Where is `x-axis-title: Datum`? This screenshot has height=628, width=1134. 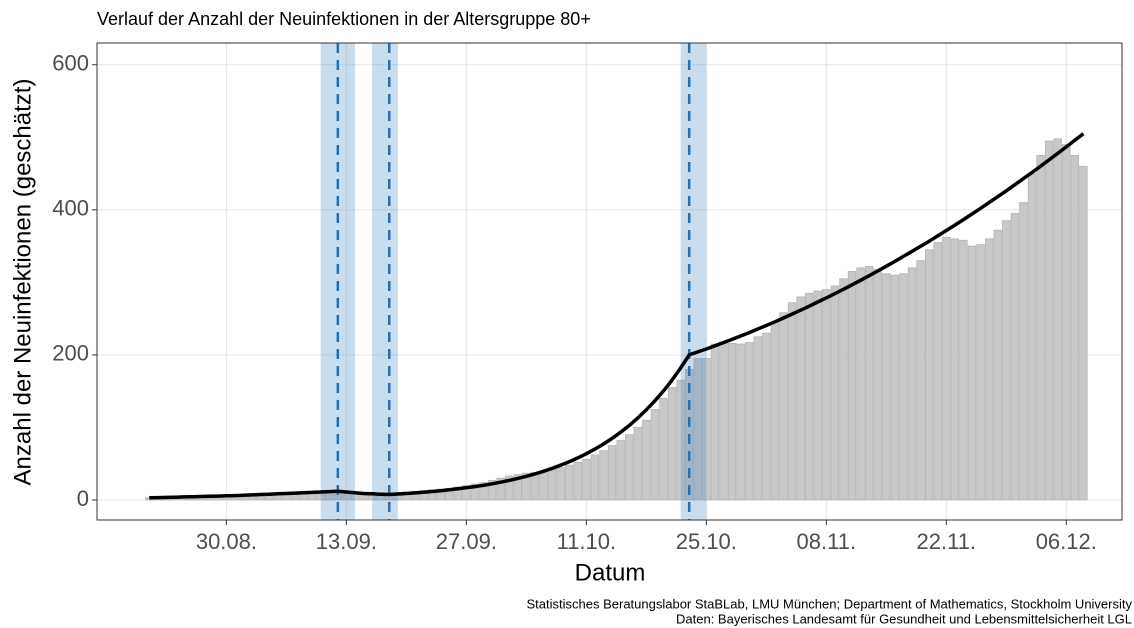
x-axis-title: Datum is located at coordinates (610, 572).